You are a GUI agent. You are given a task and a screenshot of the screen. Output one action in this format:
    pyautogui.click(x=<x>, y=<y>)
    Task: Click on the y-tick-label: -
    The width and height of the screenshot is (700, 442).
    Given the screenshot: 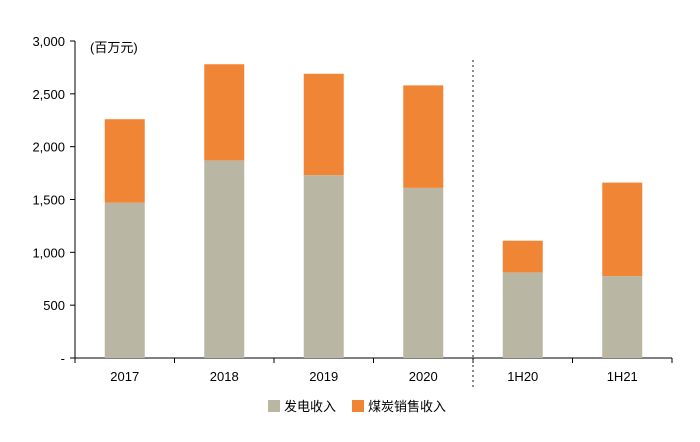 What is the action you would take?
    pyautogui.click(x=63, y=358)
    